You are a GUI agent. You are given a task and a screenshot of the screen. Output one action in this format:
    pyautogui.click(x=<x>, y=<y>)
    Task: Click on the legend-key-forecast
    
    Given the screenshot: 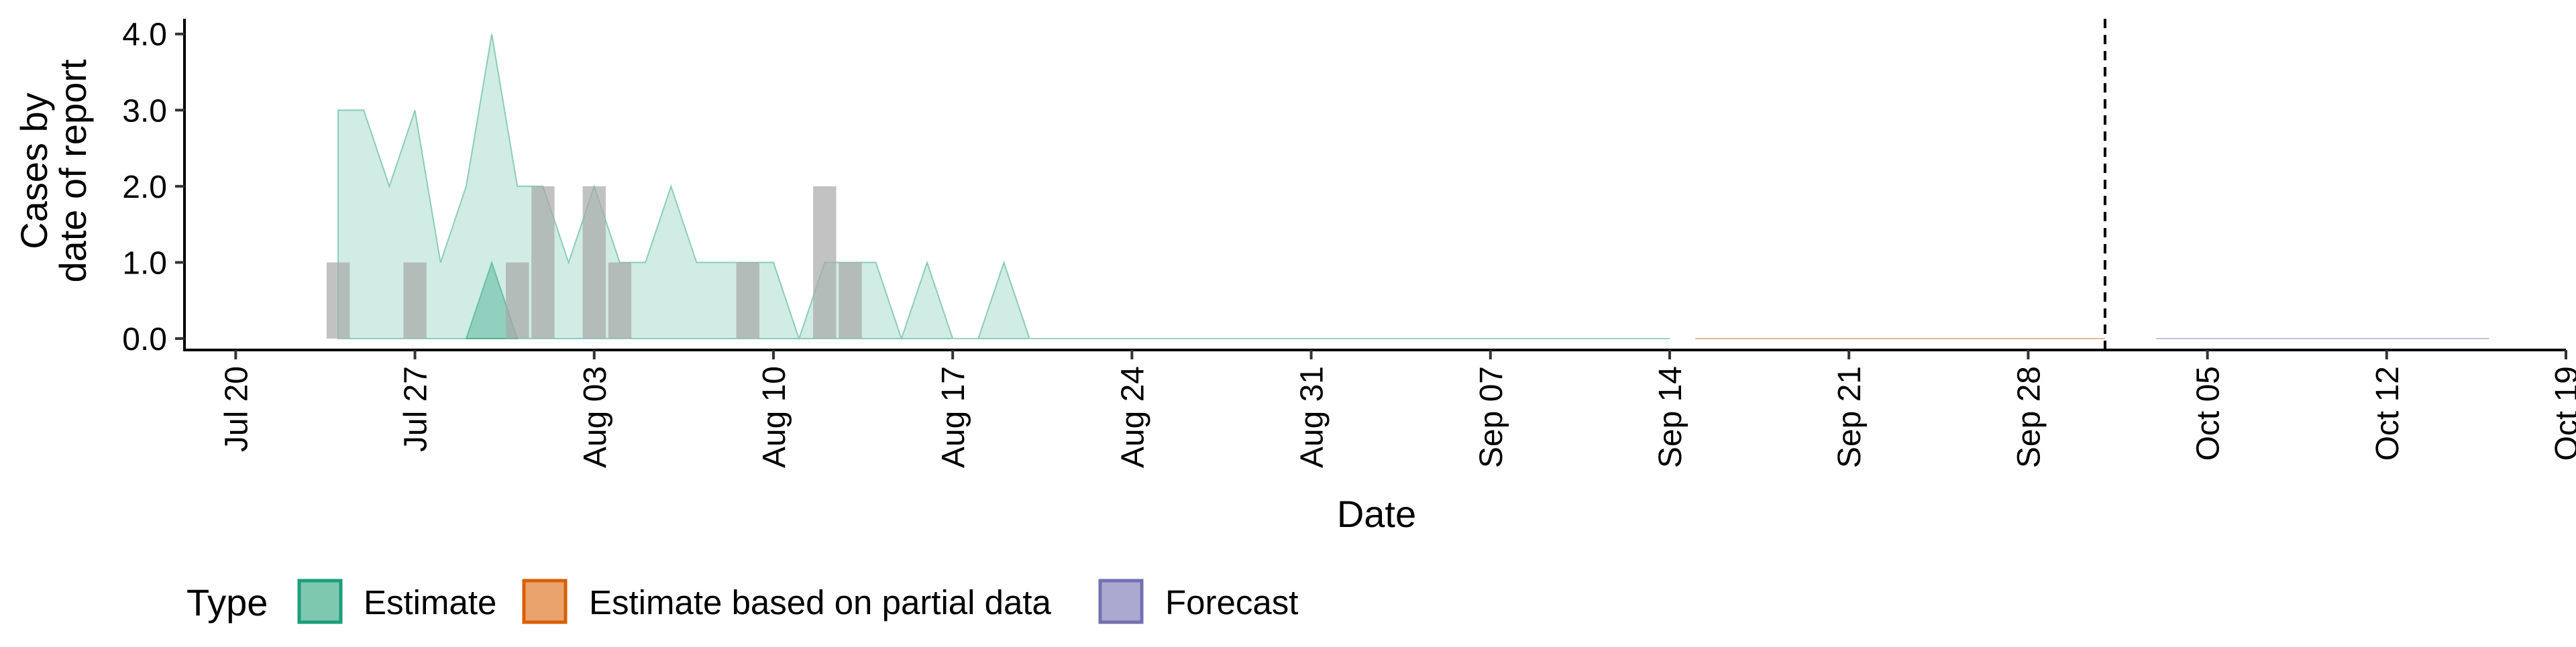 What is the action you would take?
    pyautogui.click(x=1121, y=602)
    